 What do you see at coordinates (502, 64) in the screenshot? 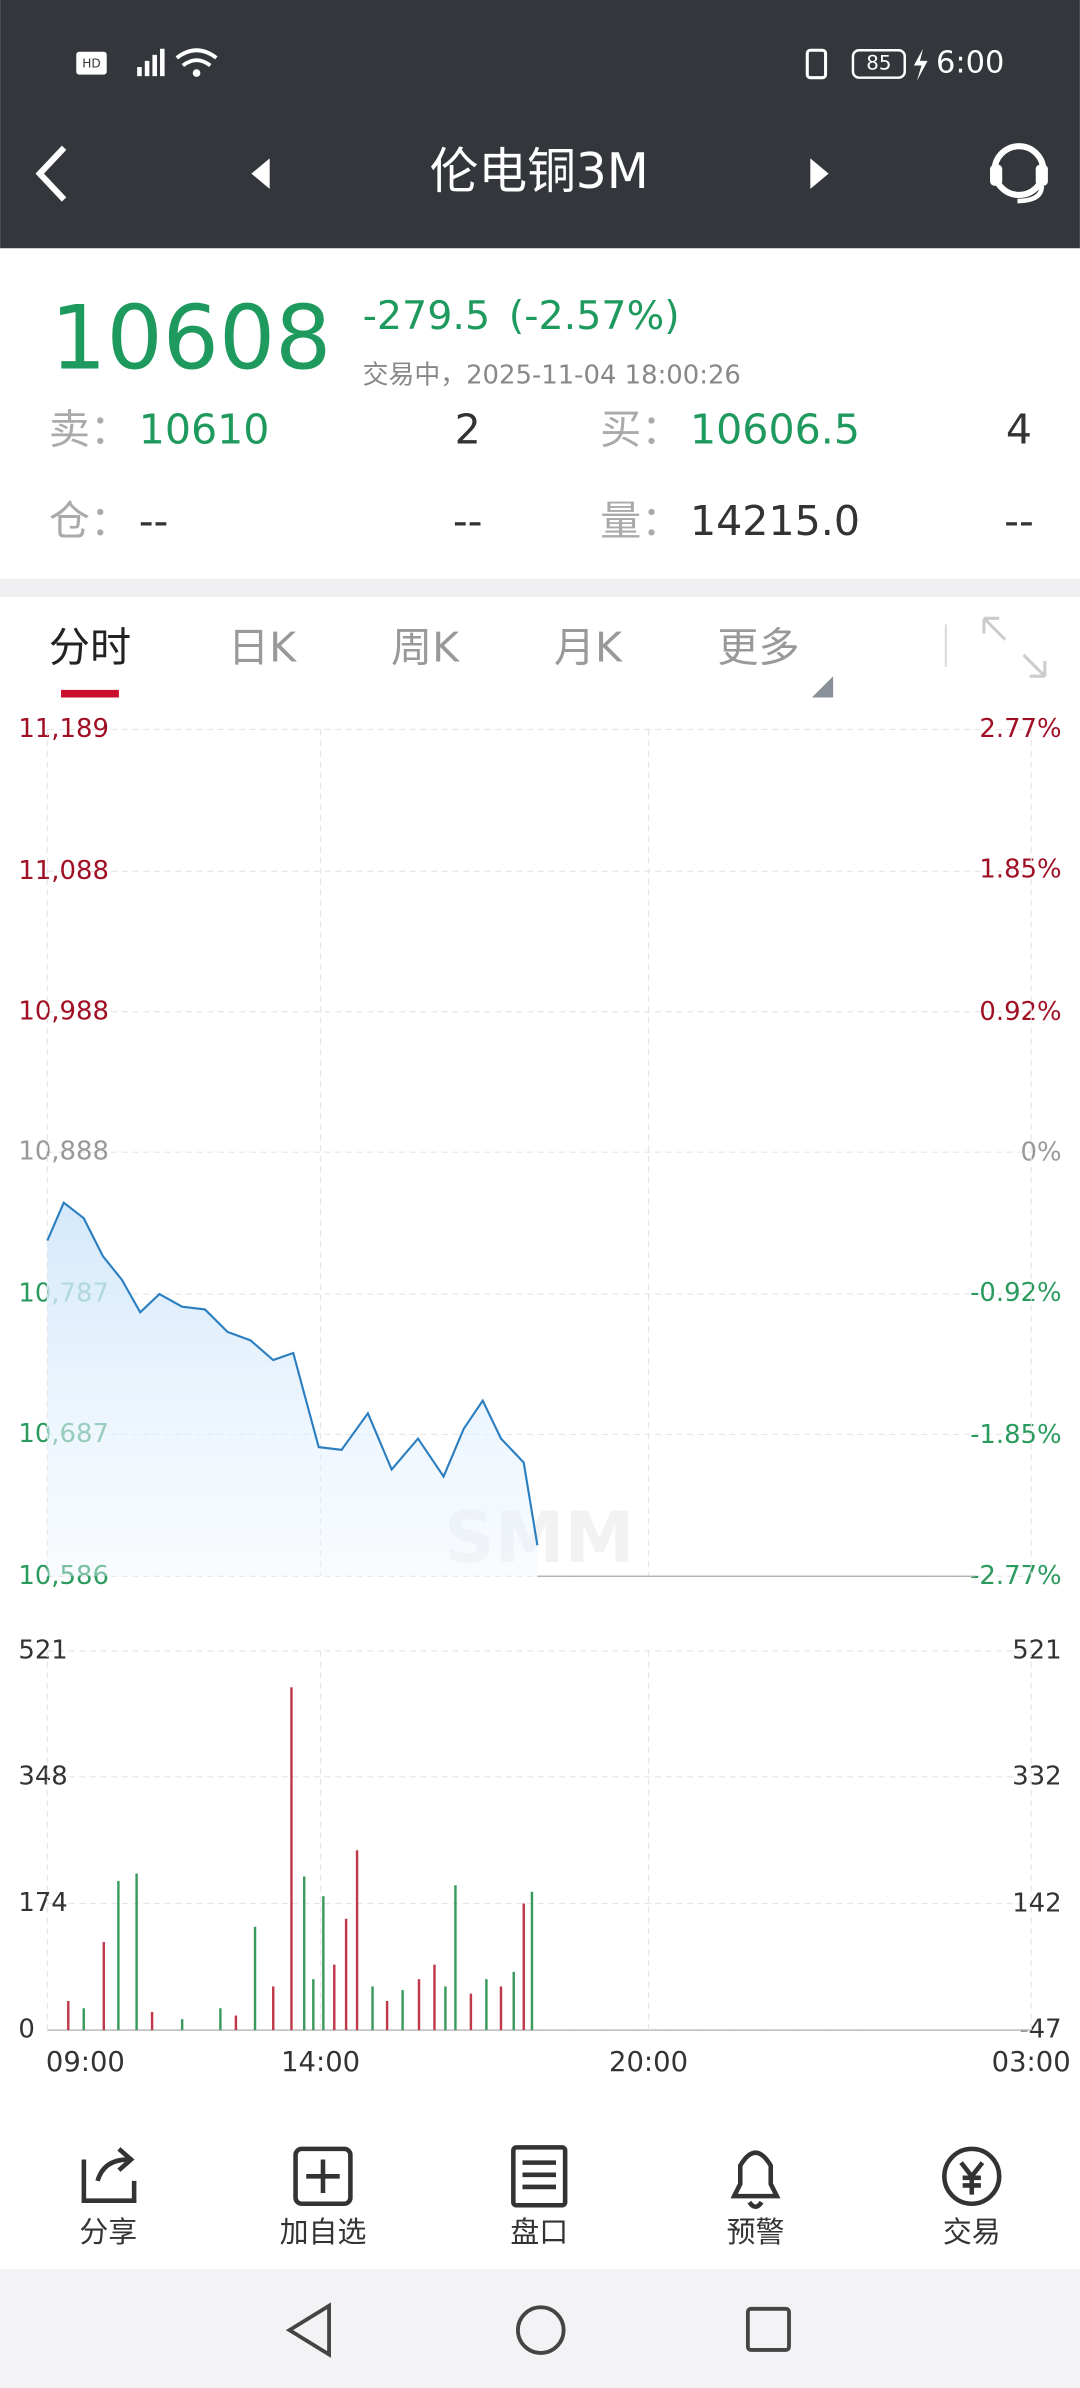
I see `status-icons: HD` at bounding box center [502, 64].